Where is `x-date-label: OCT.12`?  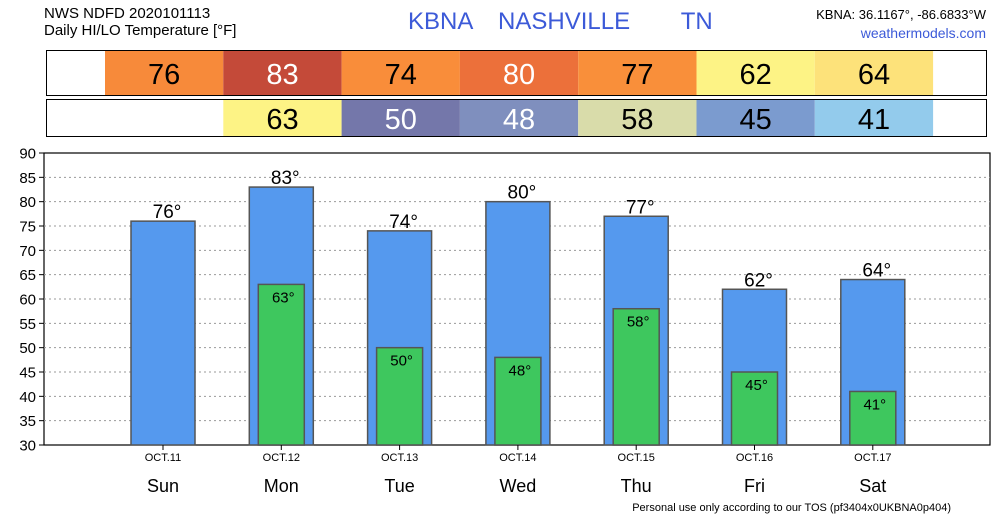
x-date-label: OCT.12 is located at coordinates (281, 458).